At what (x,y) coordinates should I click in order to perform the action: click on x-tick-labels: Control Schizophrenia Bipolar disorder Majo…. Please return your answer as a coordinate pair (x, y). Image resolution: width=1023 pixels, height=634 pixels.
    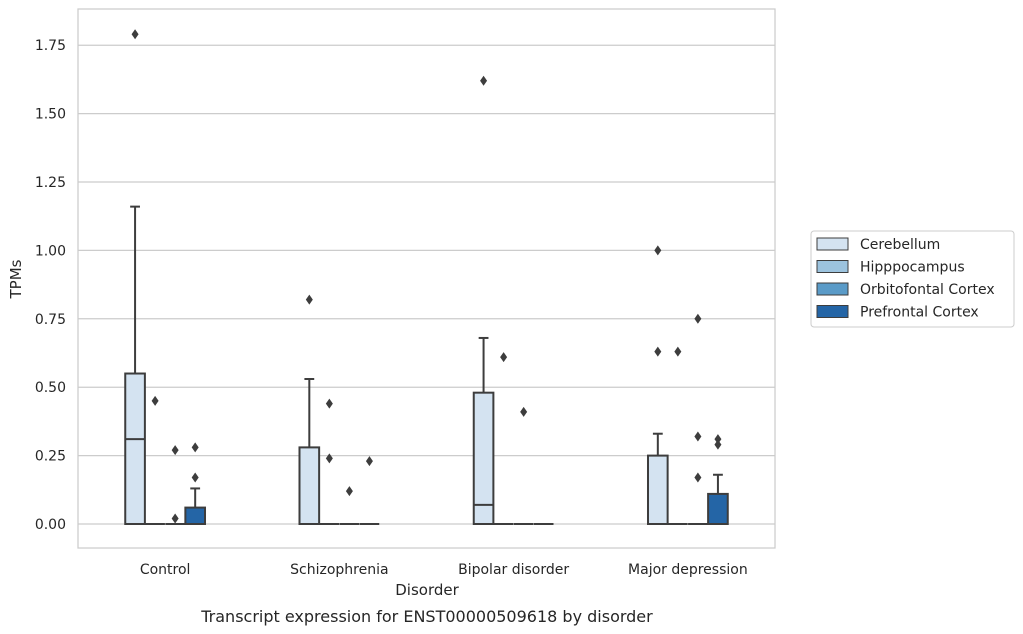
    Looking at the image, I should click on (444, 570).